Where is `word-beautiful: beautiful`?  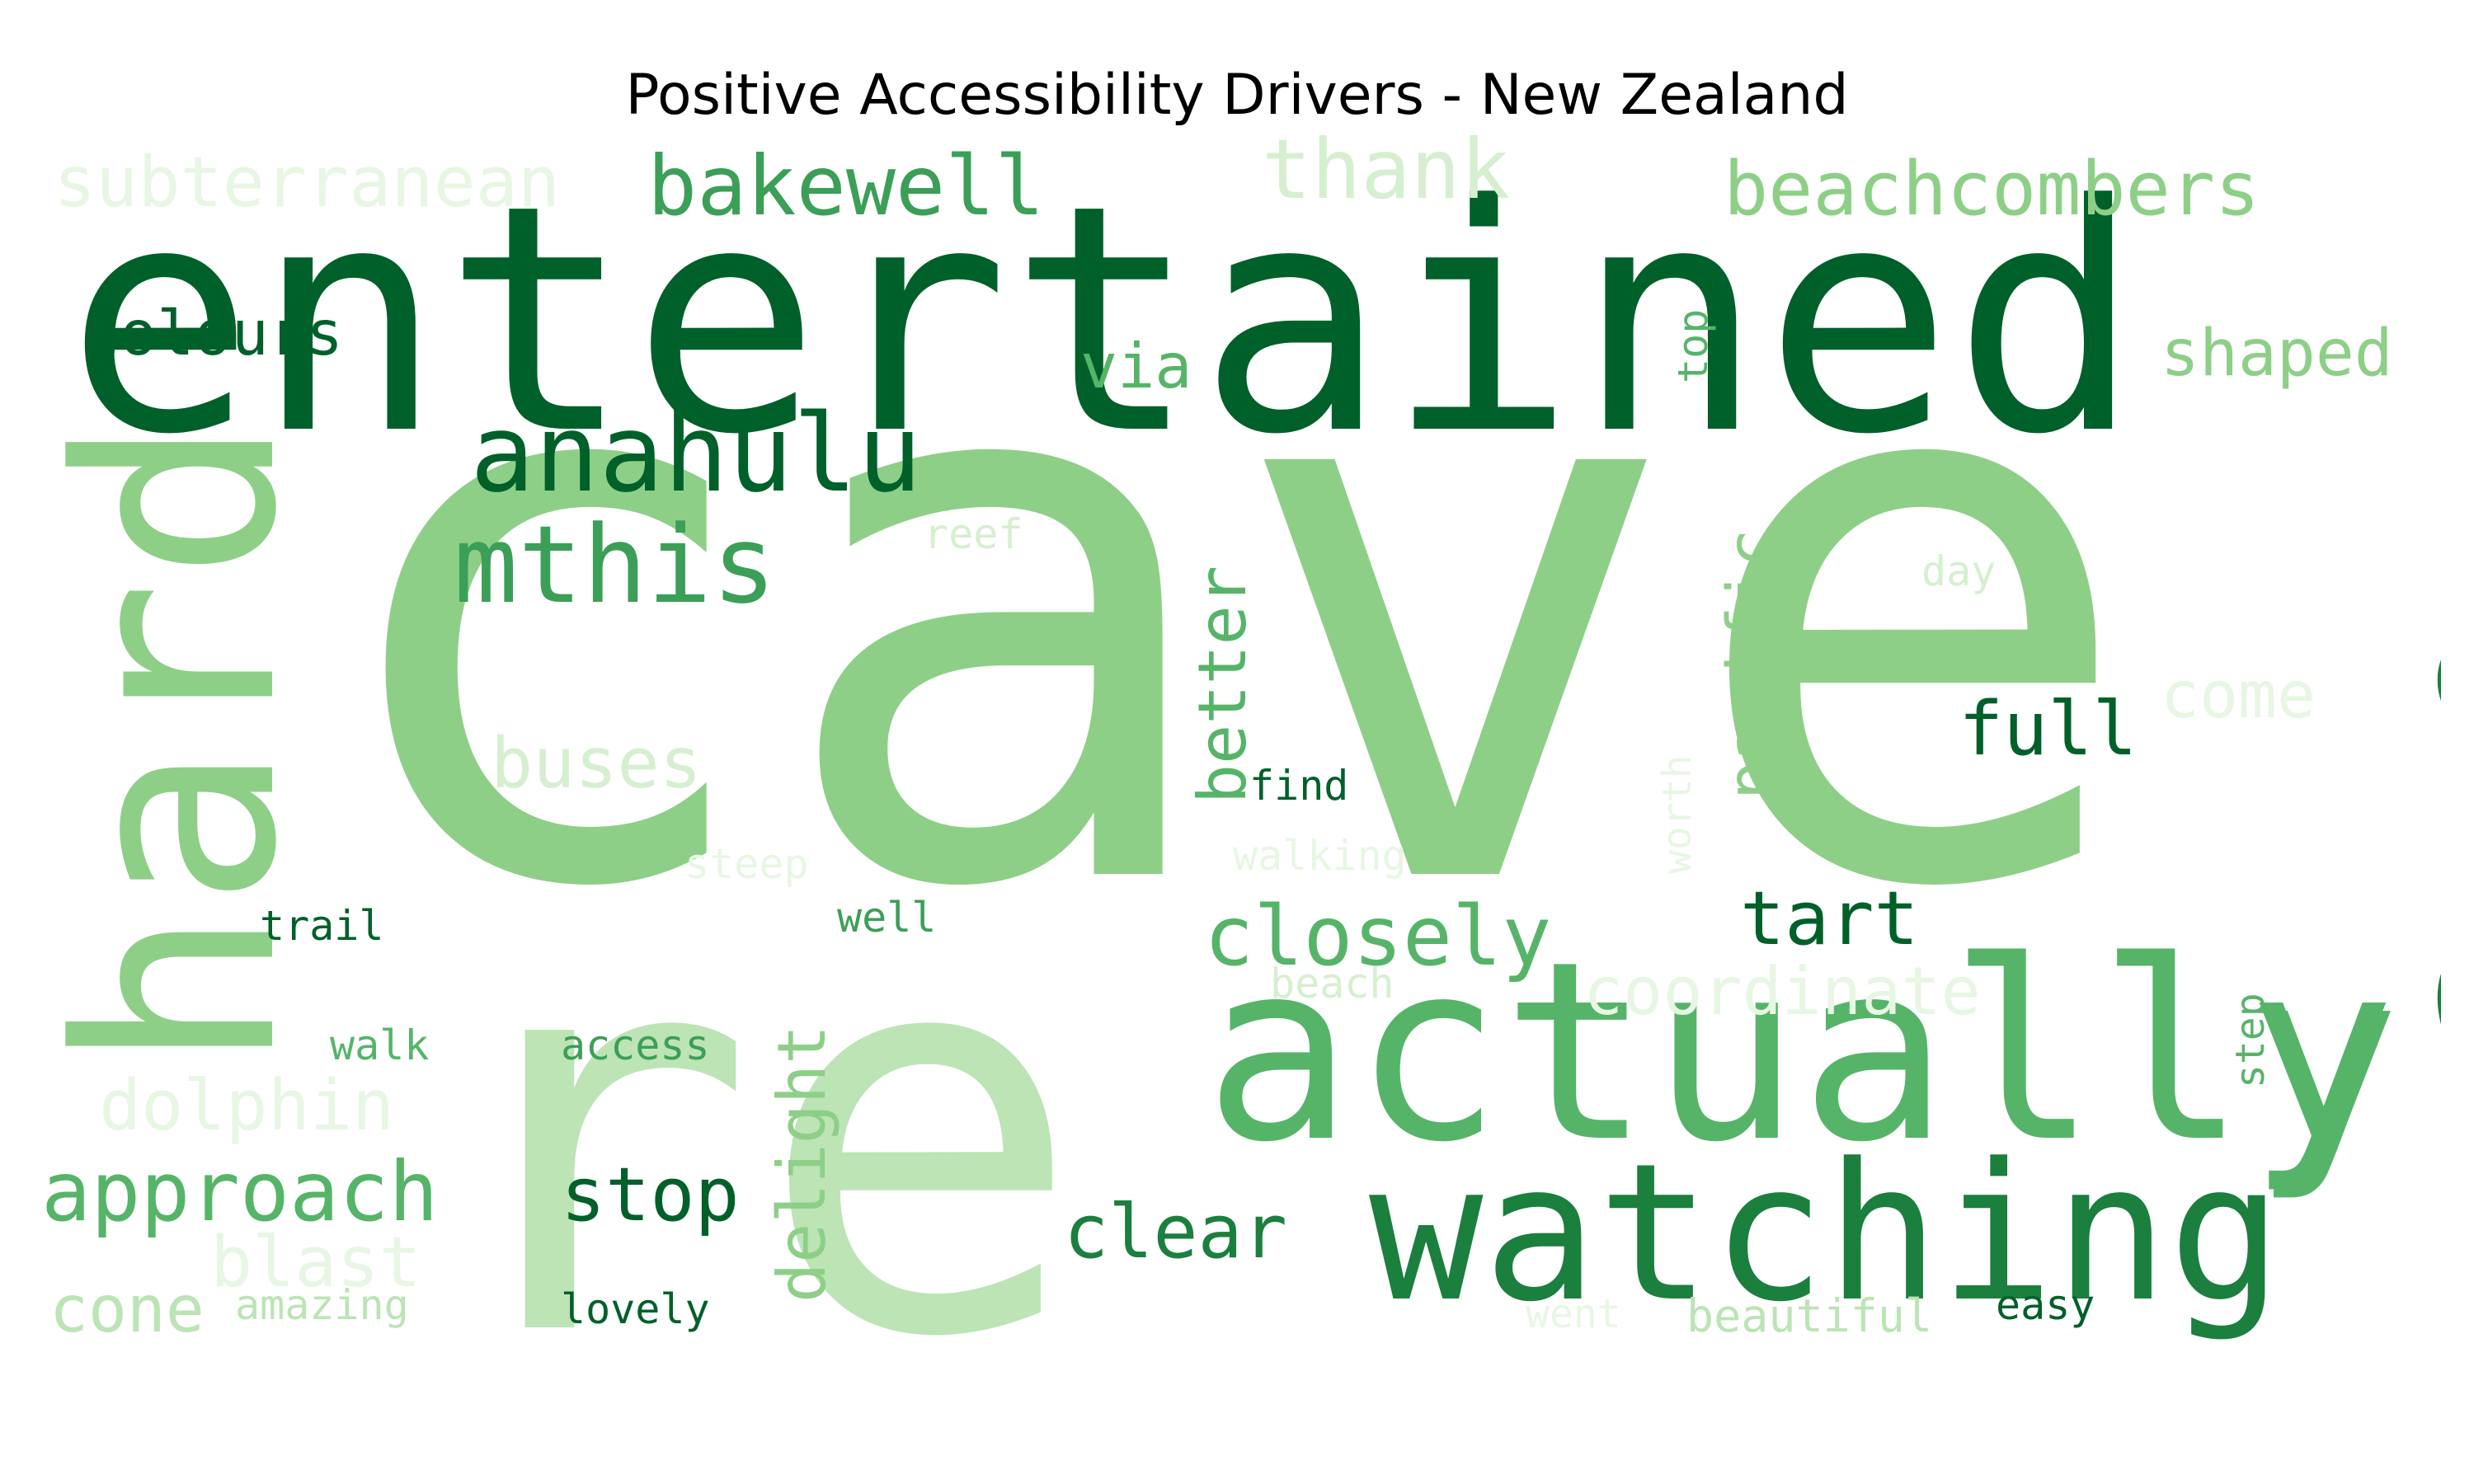
word-beautiful: beautiful is located at coordinates (1809, 1315).